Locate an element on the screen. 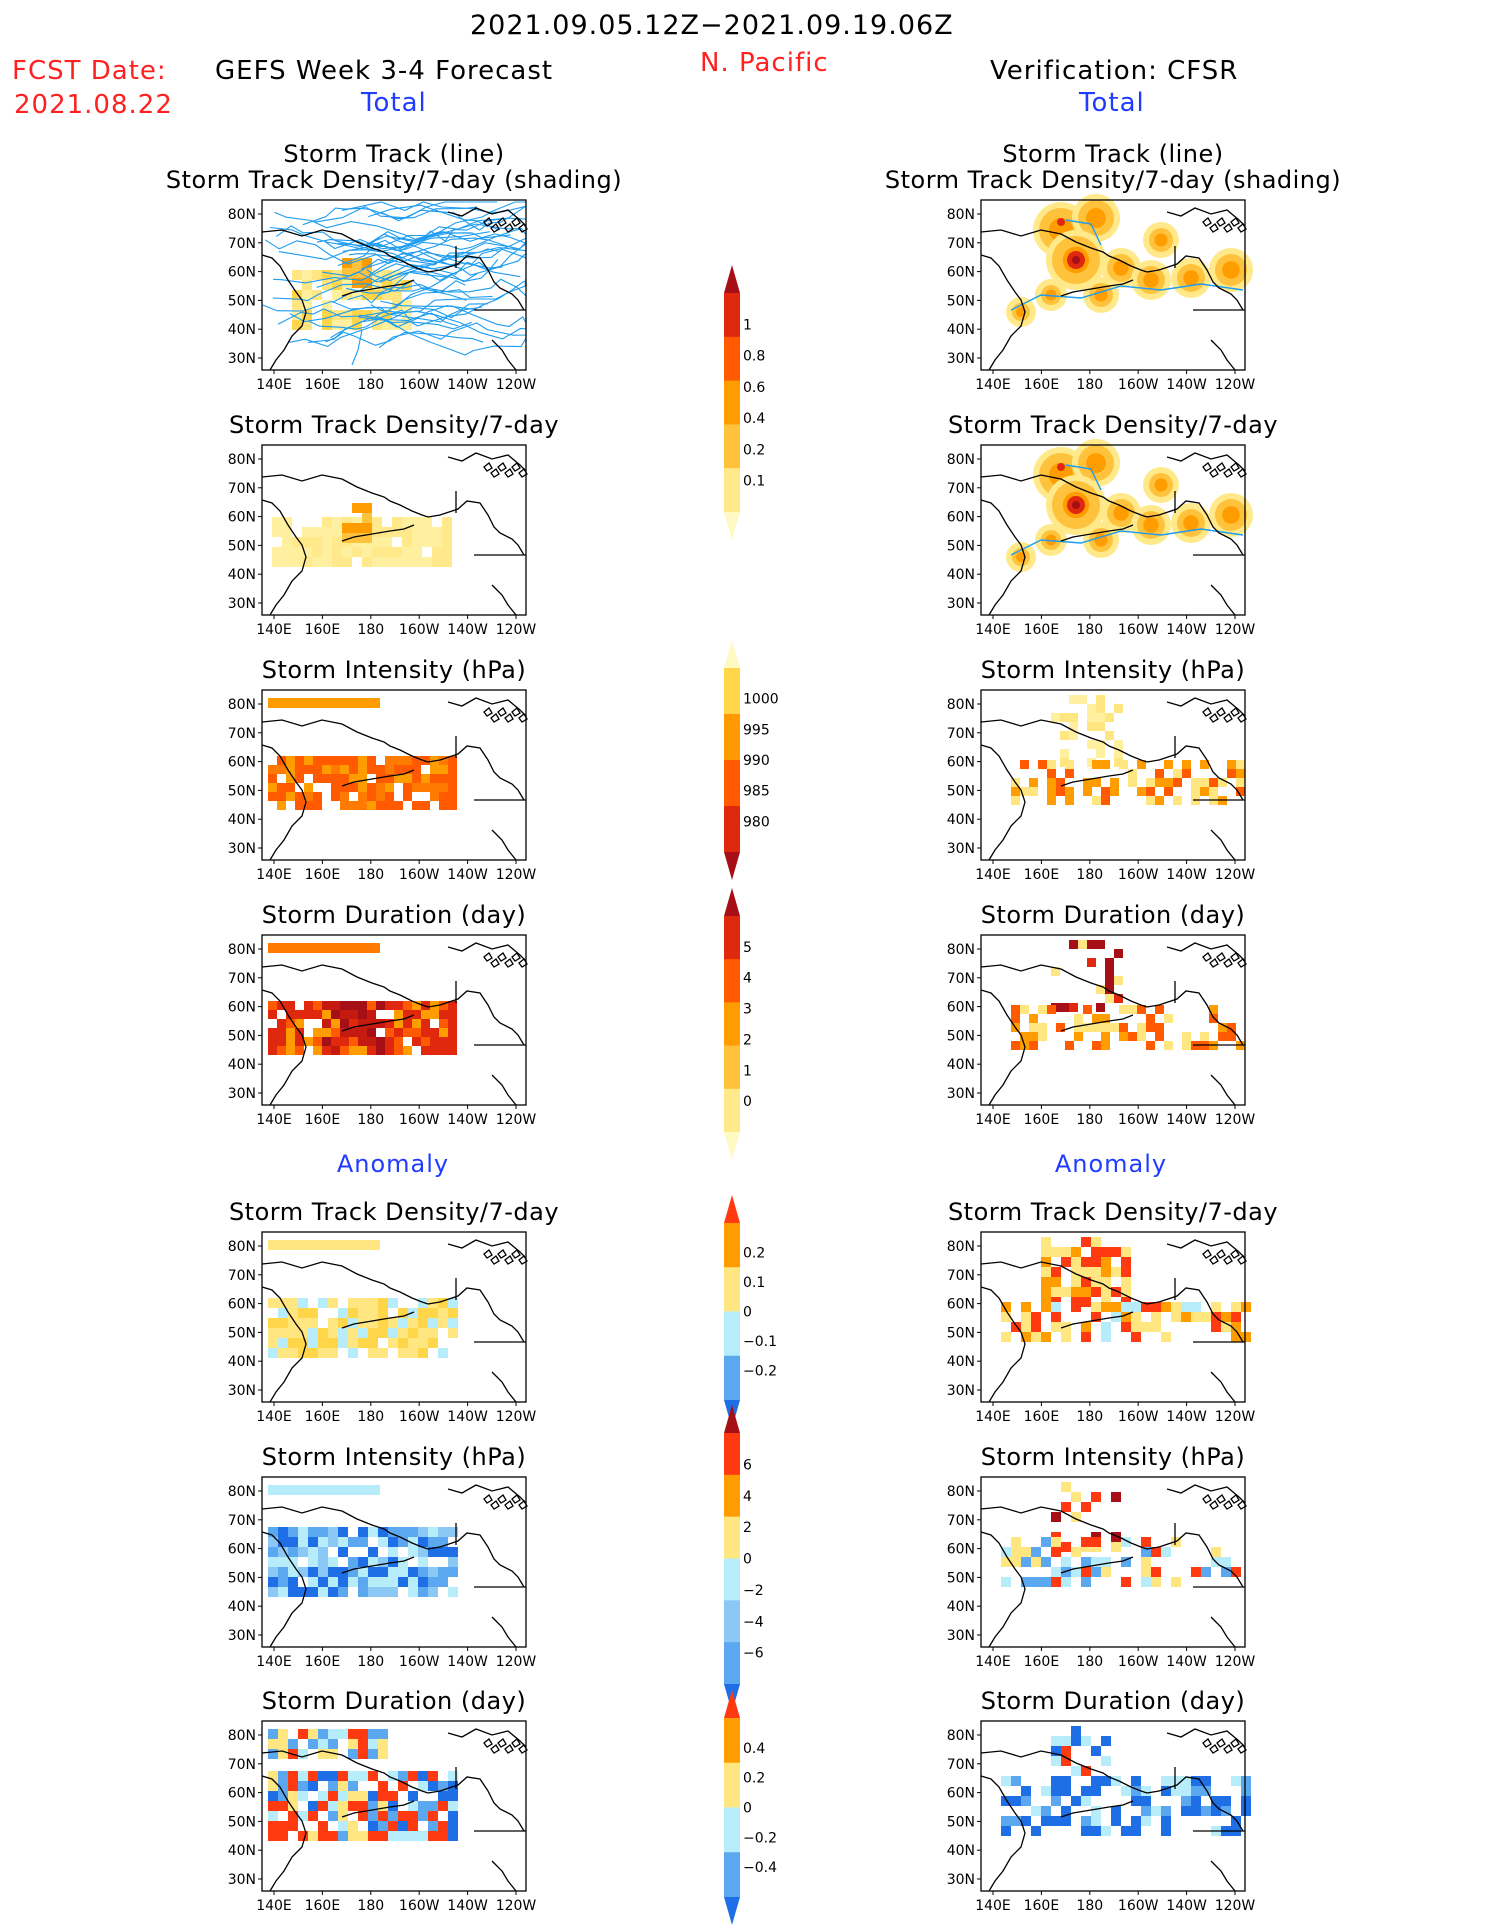  lon-tick-label: 160W is located at coordinates (1138, 630).